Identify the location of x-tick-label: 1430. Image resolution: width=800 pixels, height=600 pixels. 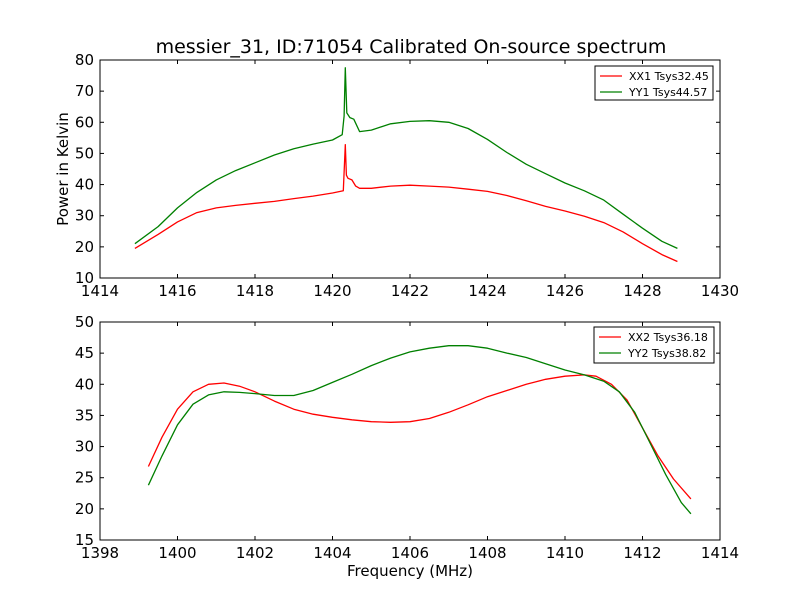
(720, 291).